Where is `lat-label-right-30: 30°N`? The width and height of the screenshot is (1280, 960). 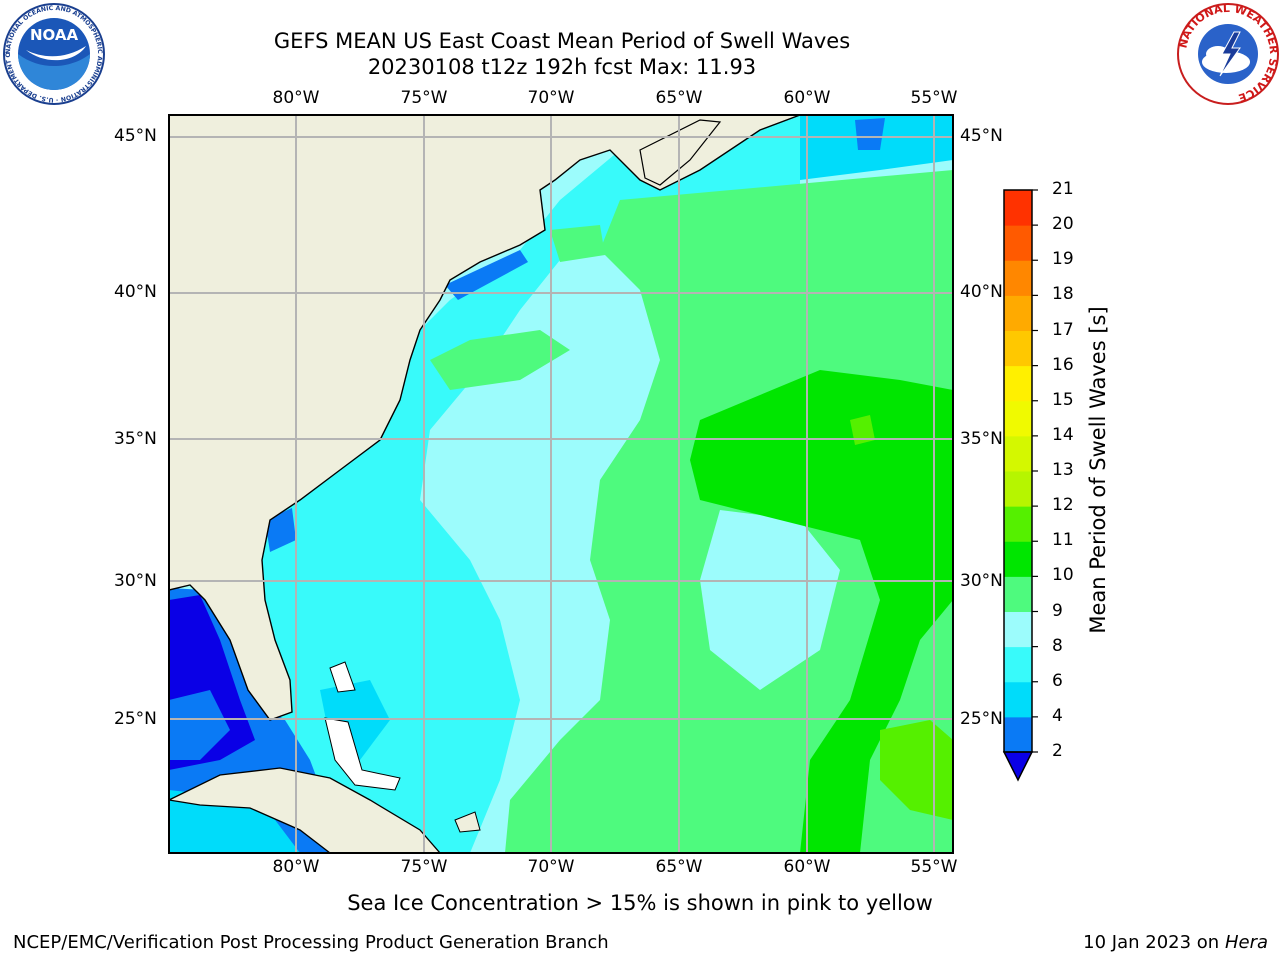 lat-label-right-30: 30°N is located at coordinates (981, 581).